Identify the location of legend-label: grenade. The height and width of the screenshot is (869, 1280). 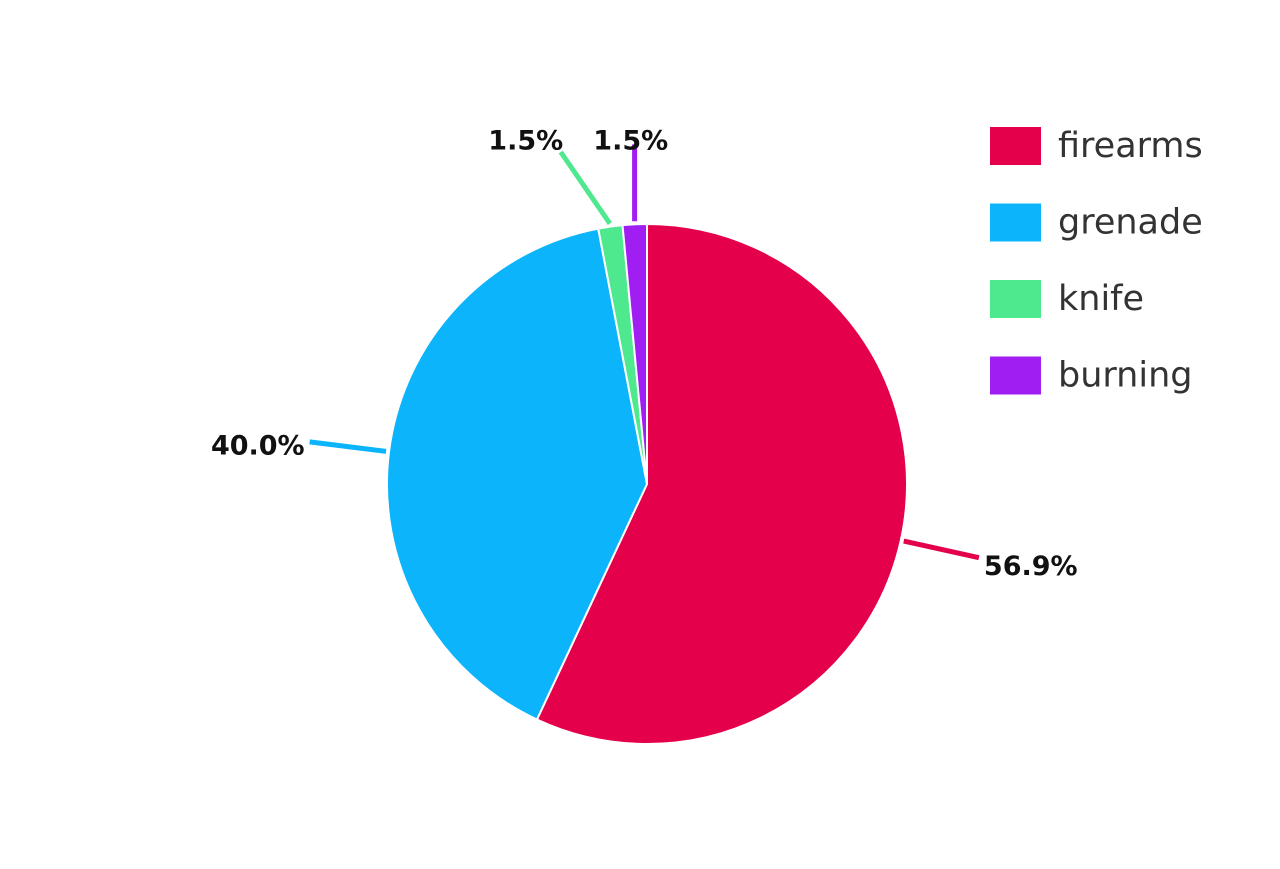
(1130, 223).